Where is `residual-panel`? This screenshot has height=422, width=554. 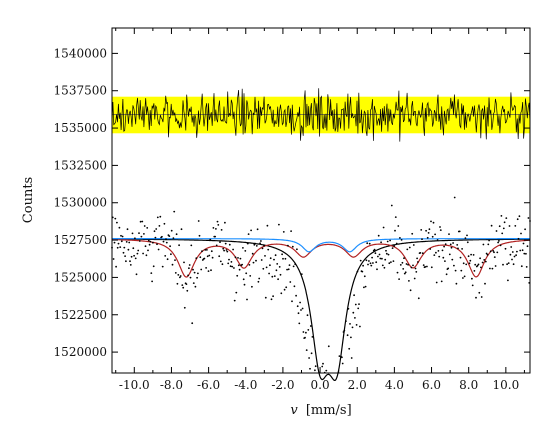
residual-panel is located at coordinates (321, 115).